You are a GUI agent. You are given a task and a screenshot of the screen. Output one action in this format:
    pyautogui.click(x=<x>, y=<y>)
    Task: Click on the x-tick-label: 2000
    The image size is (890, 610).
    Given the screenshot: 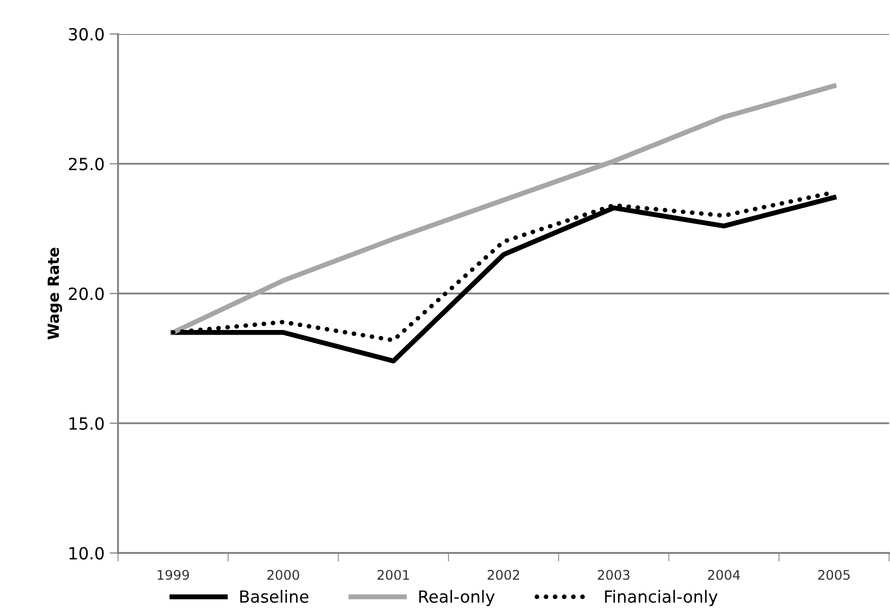 What is the action you would take?
    pyautogui.click(x=283, y=575)
    